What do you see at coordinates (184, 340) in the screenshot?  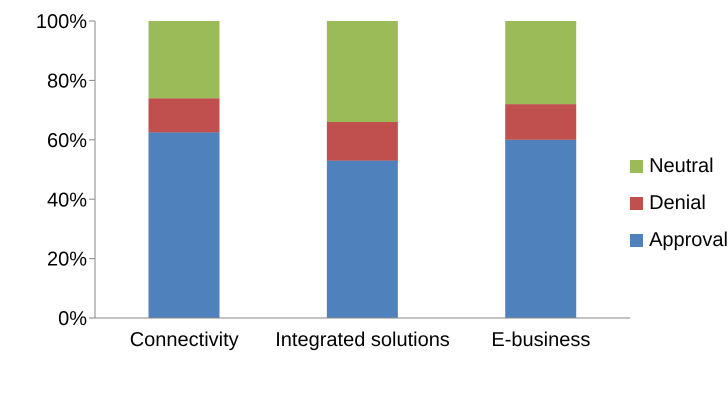 I see `x-tick-label: Connectivity` at bounding box center [184, 340].